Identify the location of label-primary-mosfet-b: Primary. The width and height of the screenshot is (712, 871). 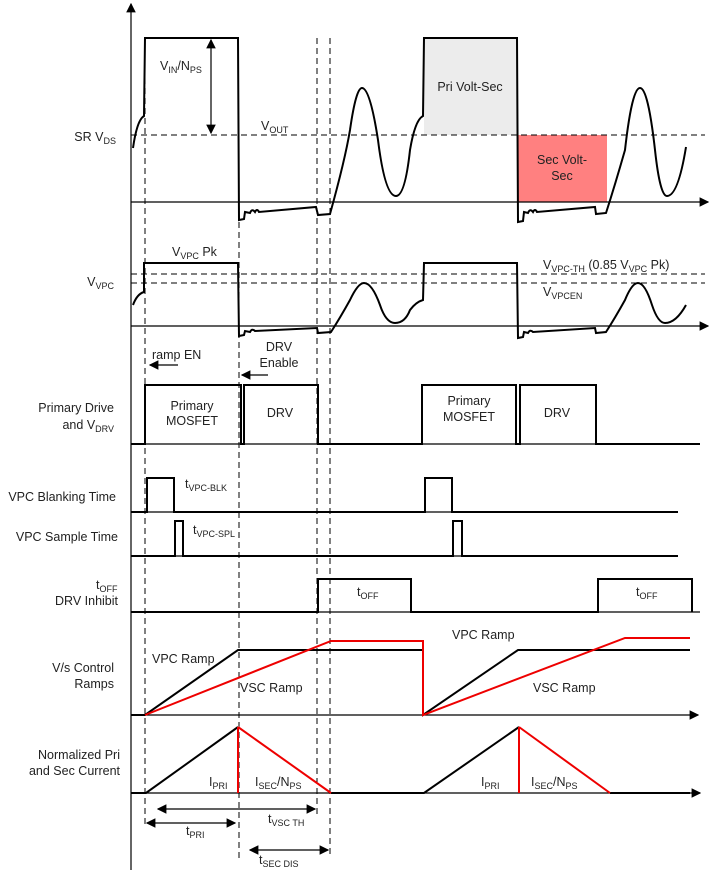
(469, 401).